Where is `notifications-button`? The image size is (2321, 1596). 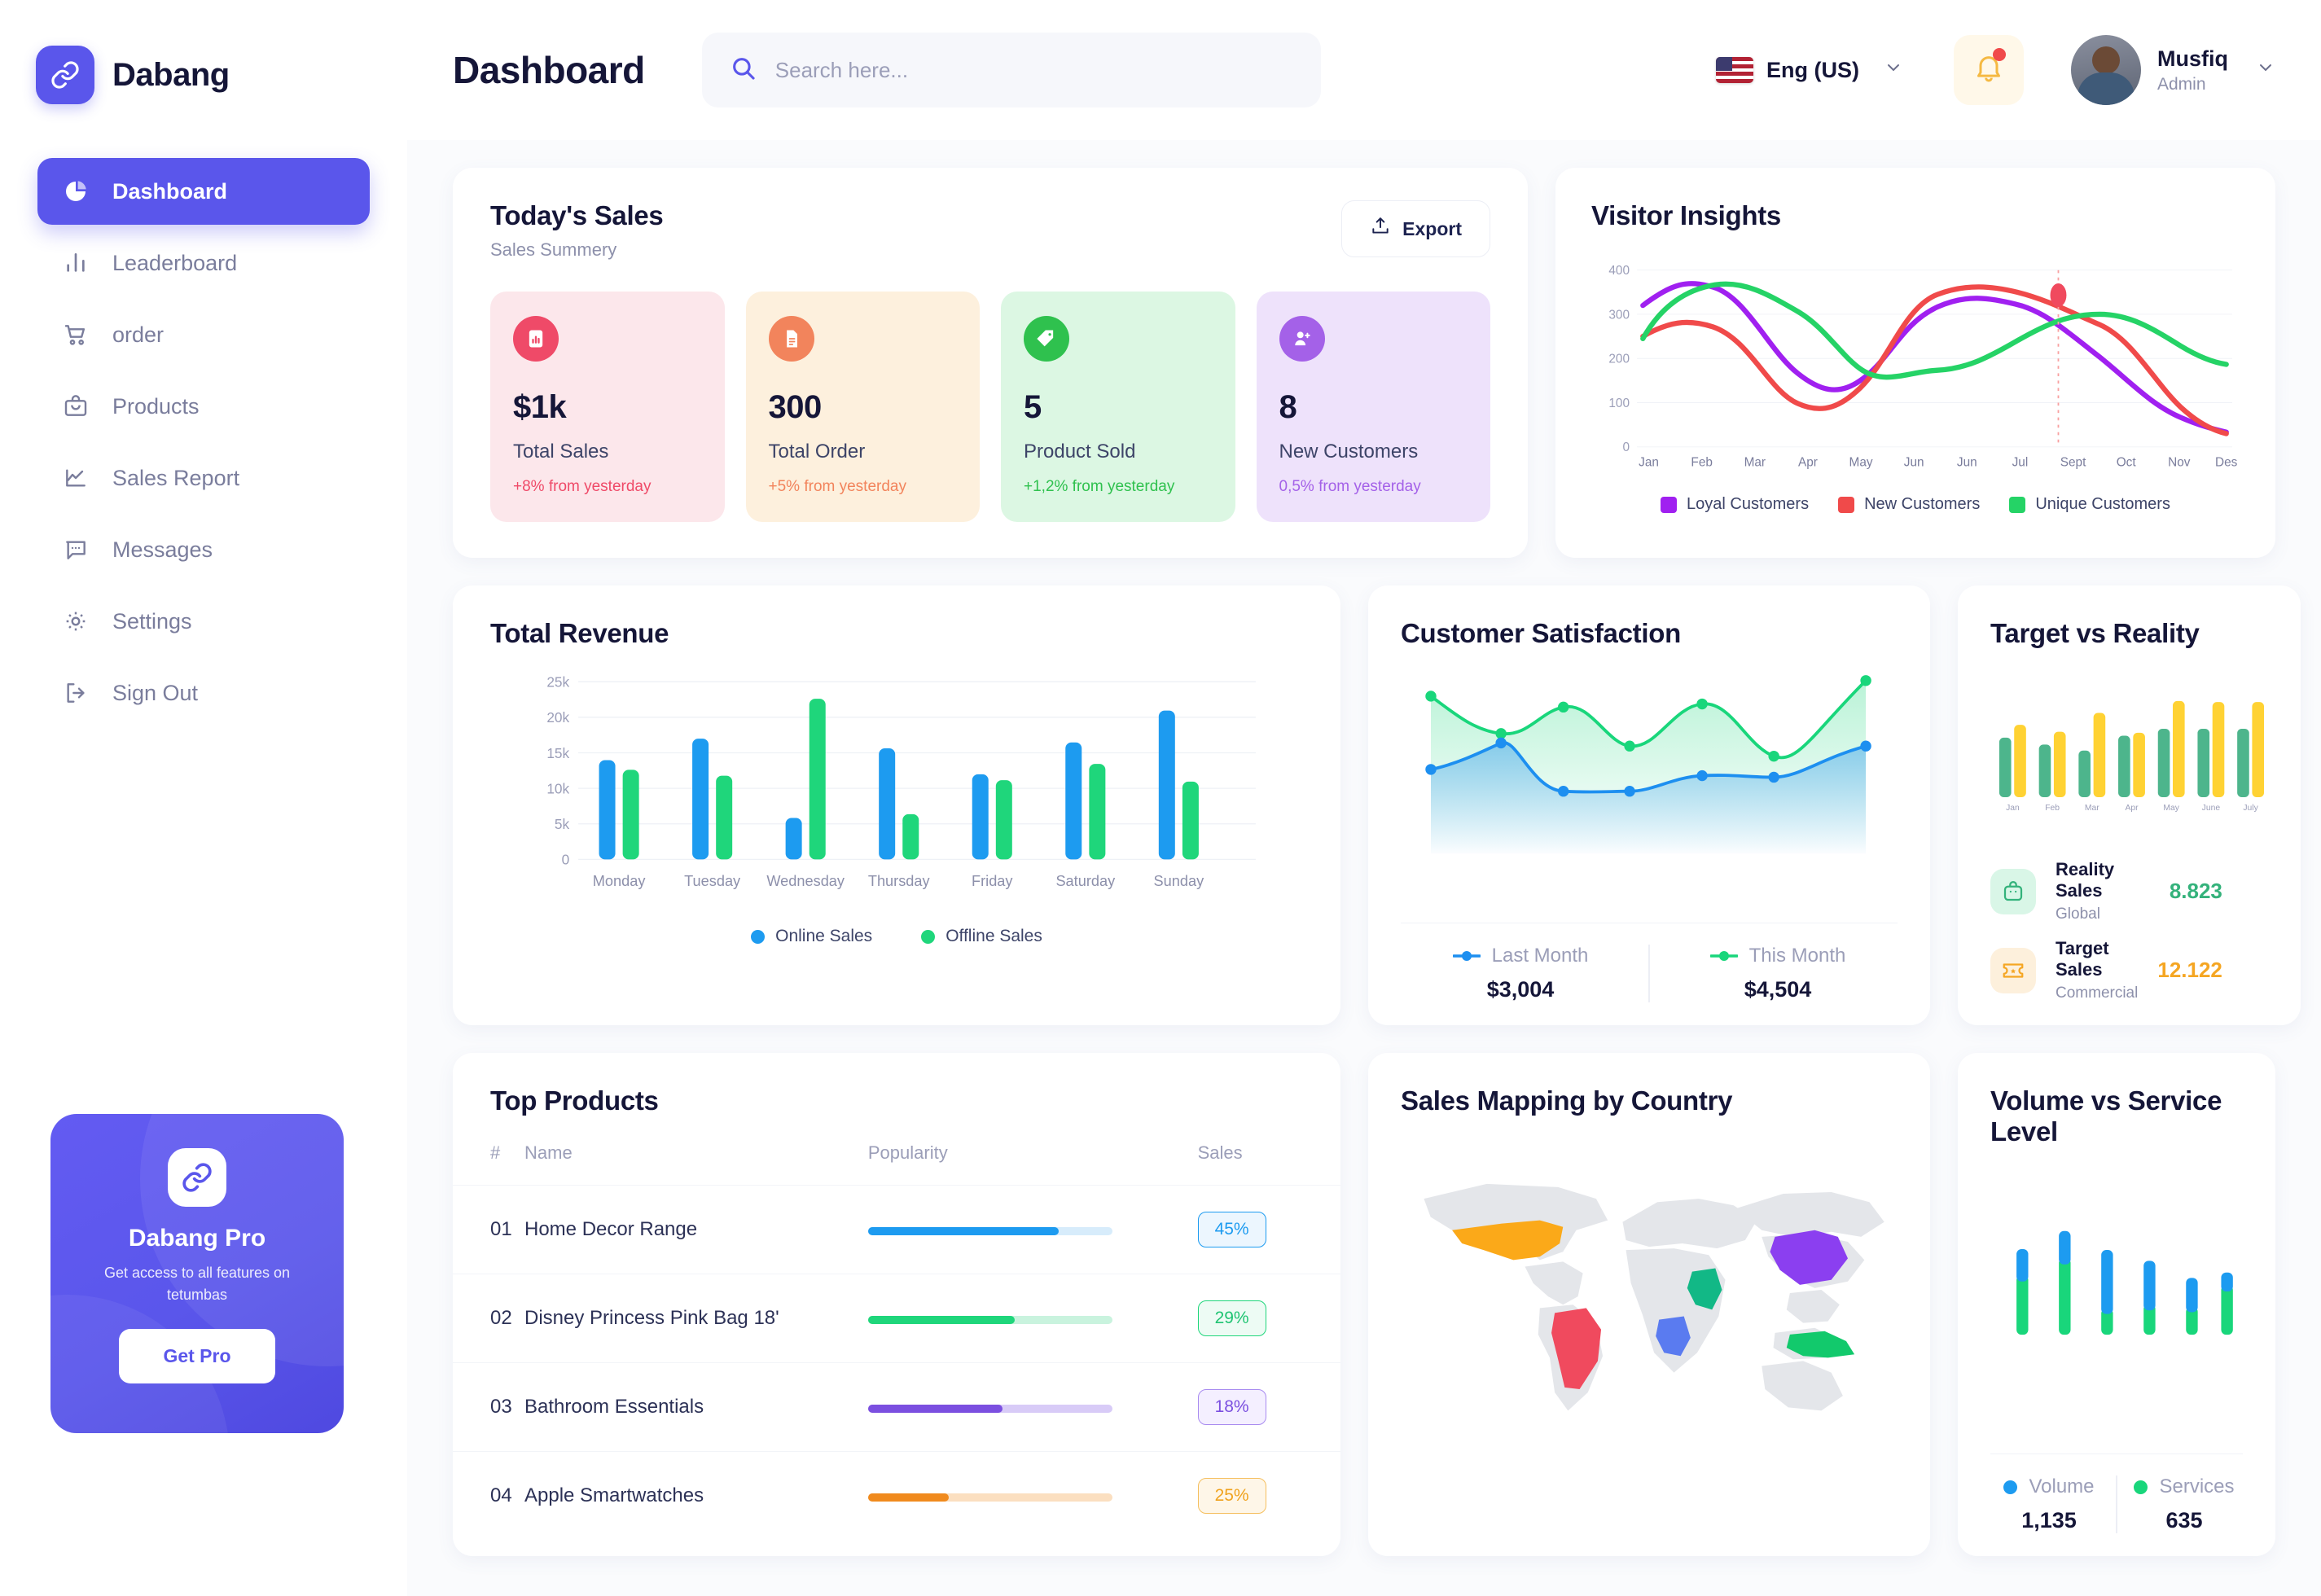
notifications-button is located at coordinates (1989, 70).